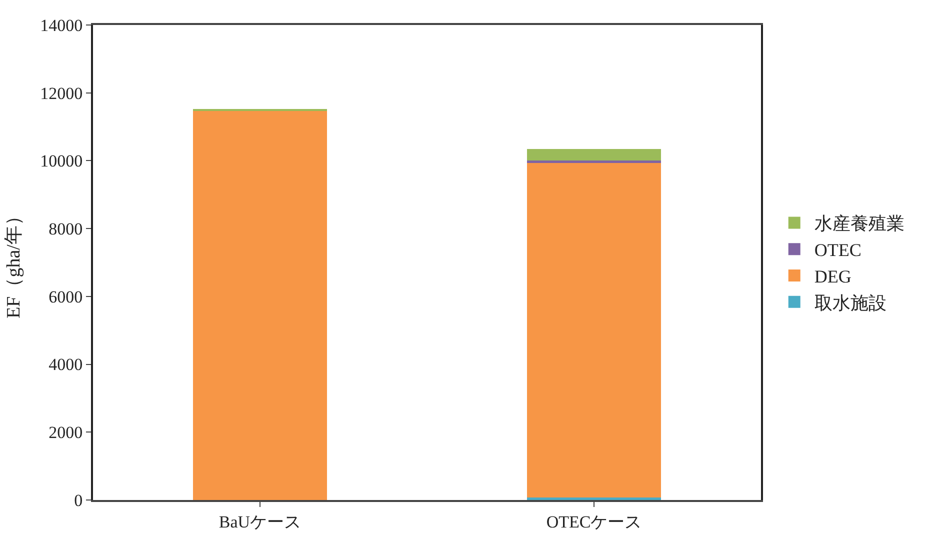 Image resolution: width=931 pixels, height=545 pixels. What do you see at coordinates (65, 229) in the screenshot?
I see `y-tick-label: 8000` at bounding box center [65, 229].